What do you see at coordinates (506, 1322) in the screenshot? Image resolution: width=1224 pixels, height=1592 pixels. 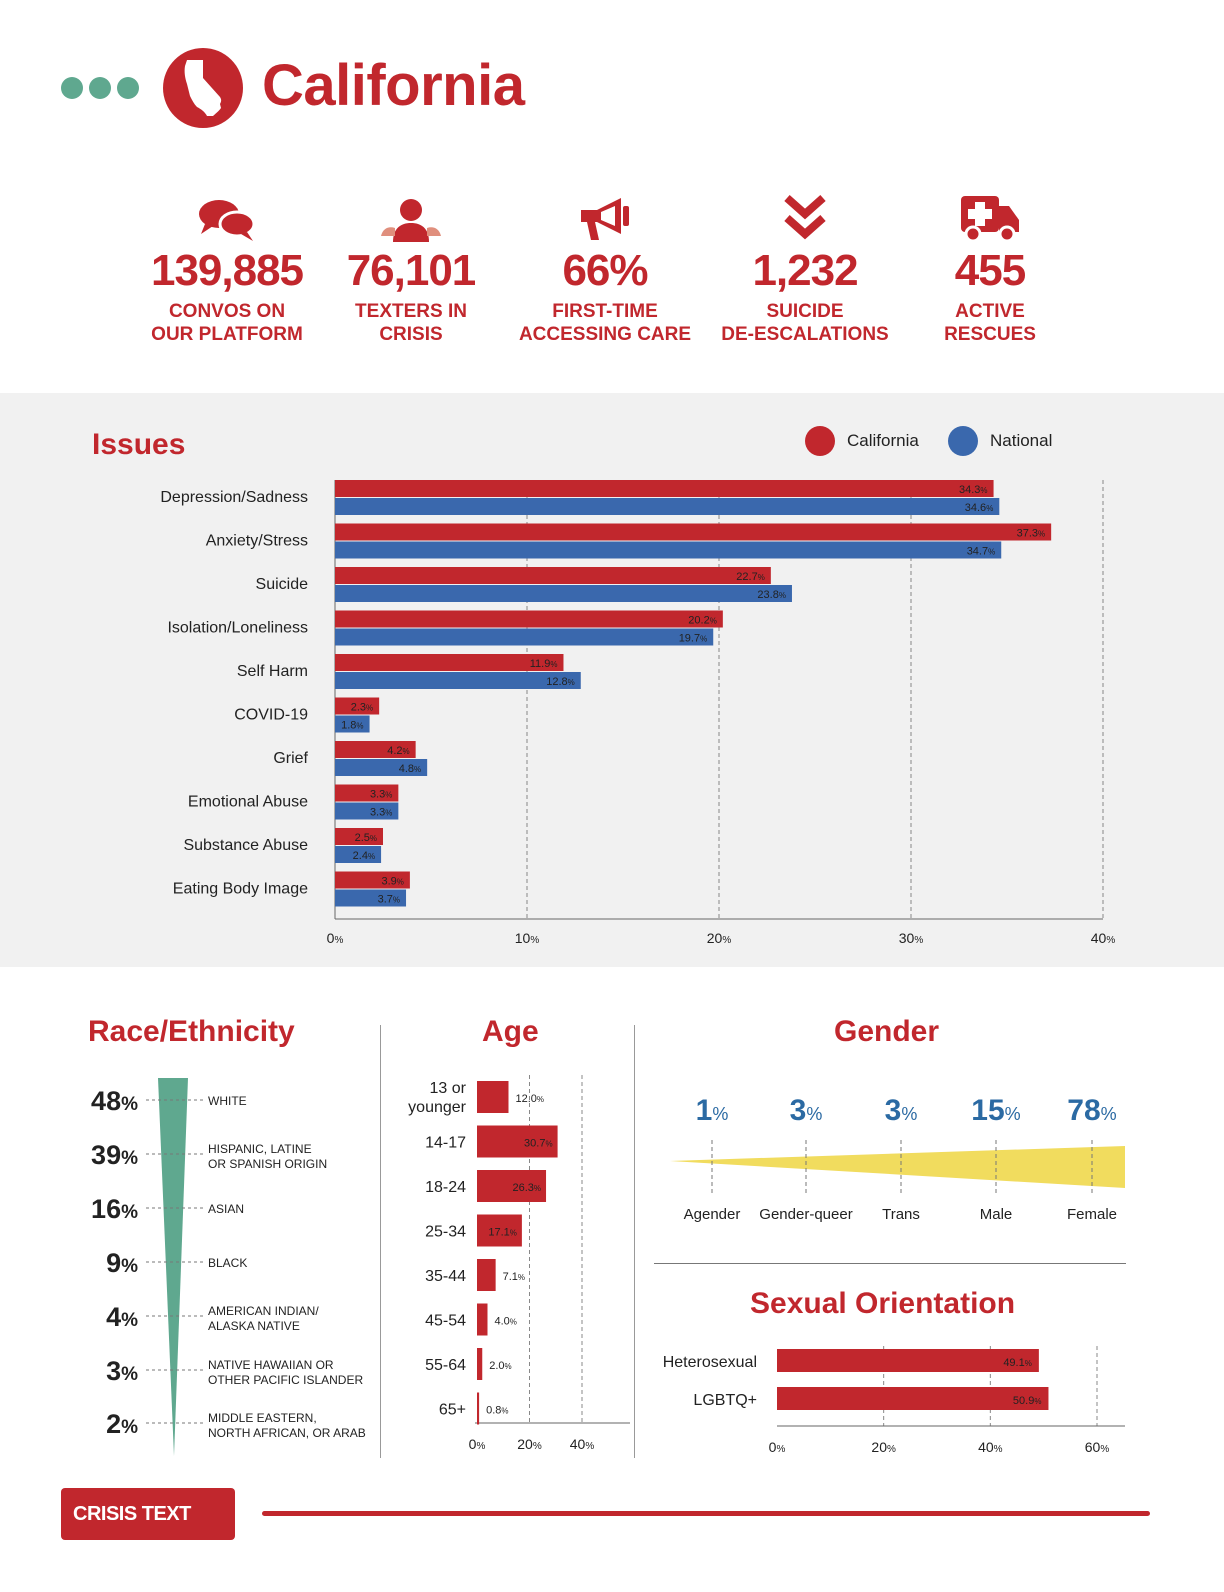 I see `data-label: 4.0%` at bounding box center [506, 1322].